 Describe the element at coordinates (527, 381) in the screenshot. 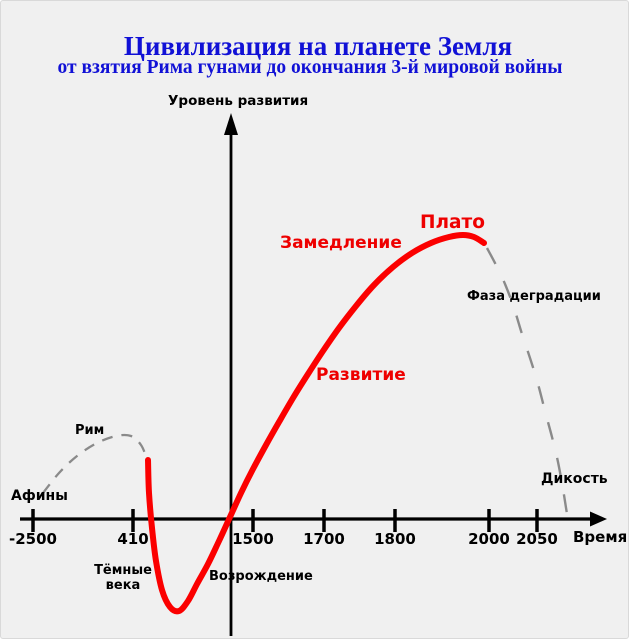

I see `degradation-curve-path` at that location.